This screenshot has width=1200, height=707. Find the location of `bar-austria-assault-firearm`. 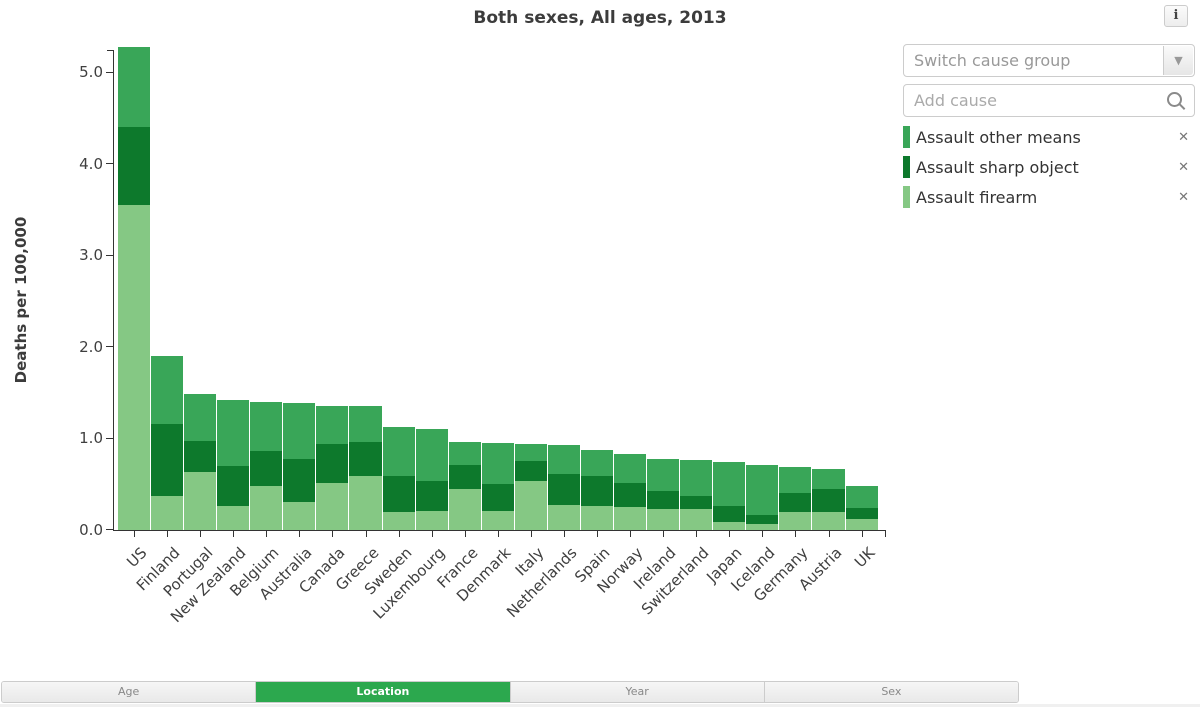

bar-austria-assault-firearm is located at coordinates (828, 521).